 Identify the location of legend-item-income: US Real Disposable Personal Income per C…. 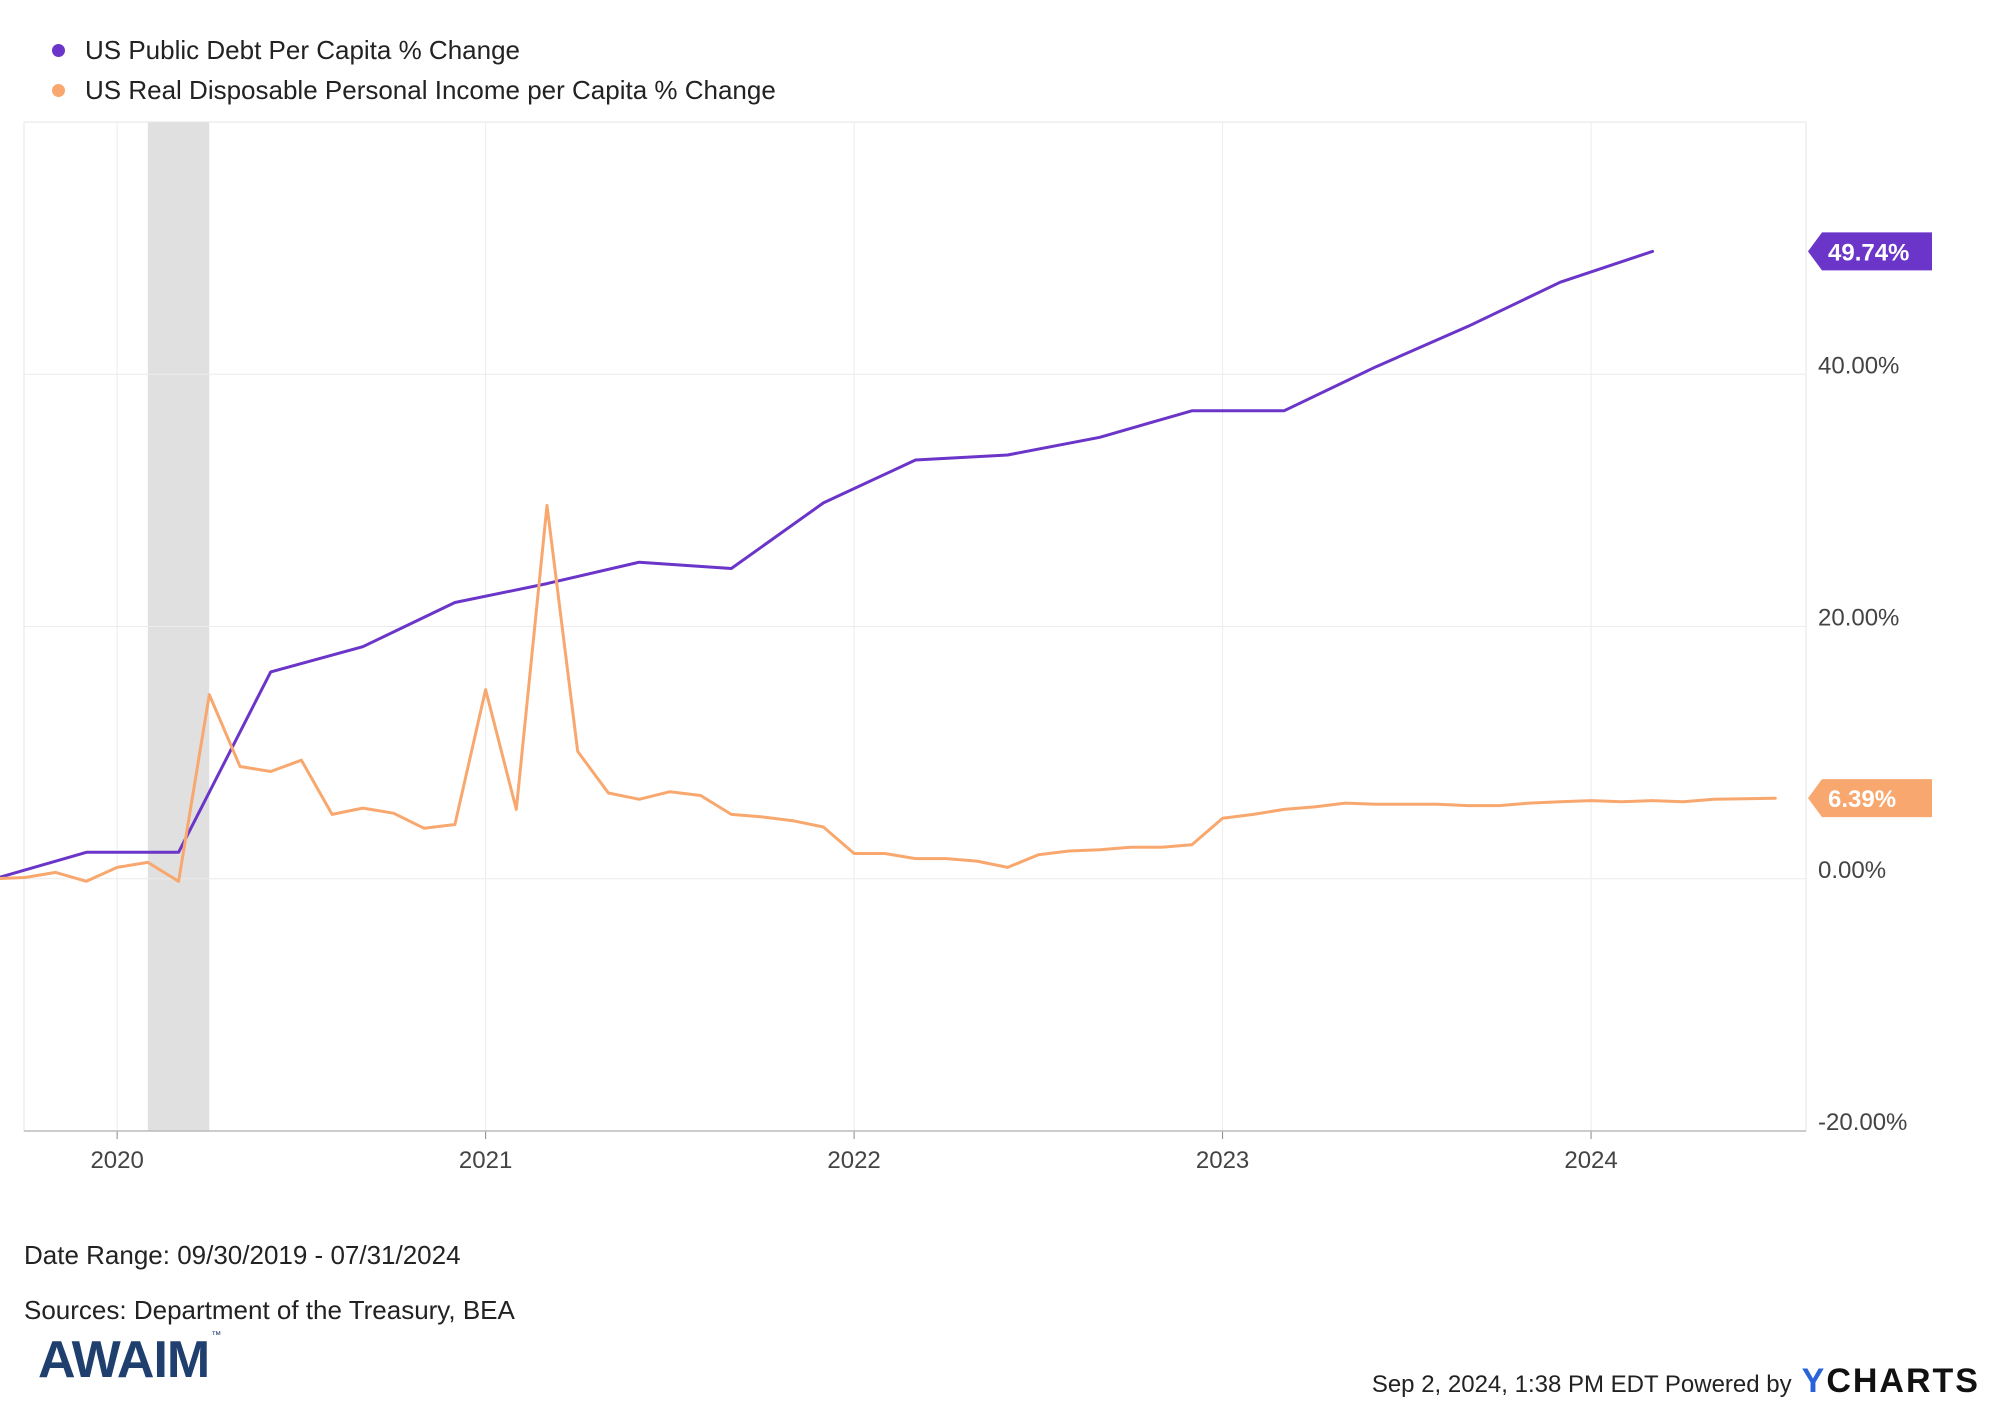
(414, 90).